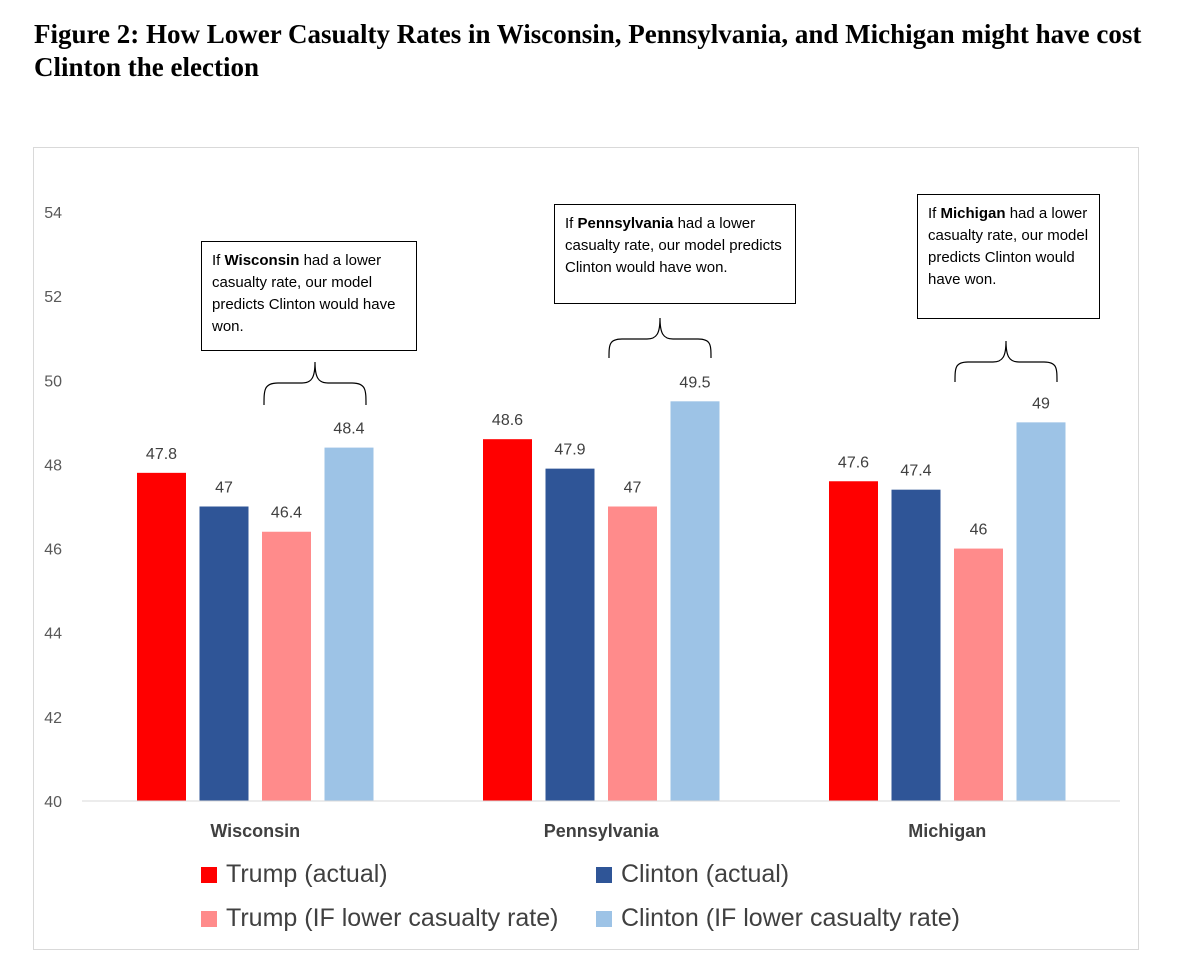 The image size is (1188, 970). What do you see at coordinates (53, 802) in the screenshot?
I see `y-tick-label: 40` at bounding box center [53, 802].